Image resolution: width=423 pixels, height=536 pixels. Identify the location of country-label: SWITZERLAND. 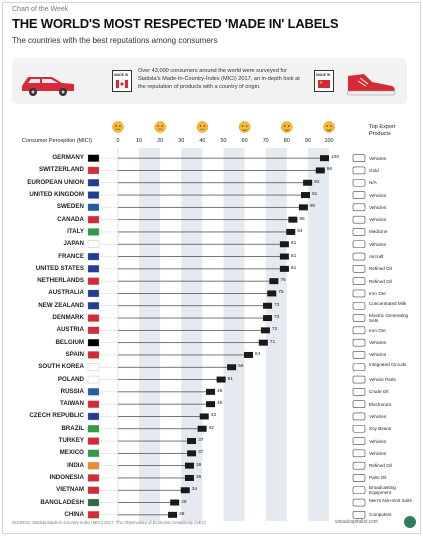
(61, 170).